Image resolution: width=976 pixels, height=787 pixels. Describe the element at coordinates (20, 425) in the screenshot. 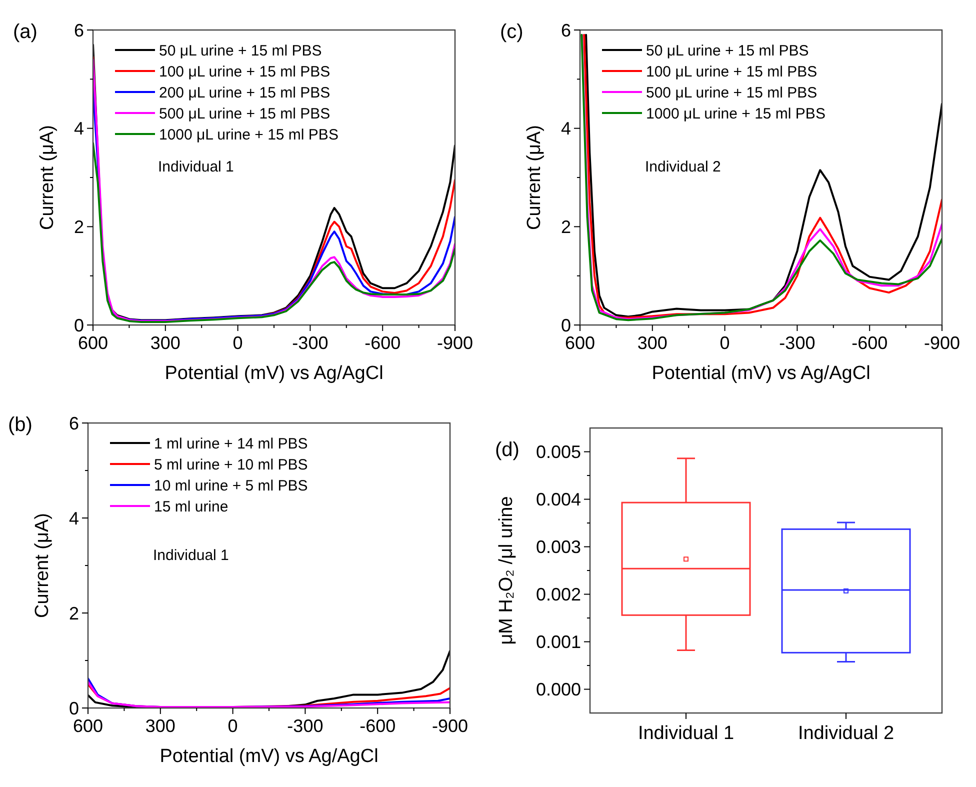

I see `text: (b)` at that location.